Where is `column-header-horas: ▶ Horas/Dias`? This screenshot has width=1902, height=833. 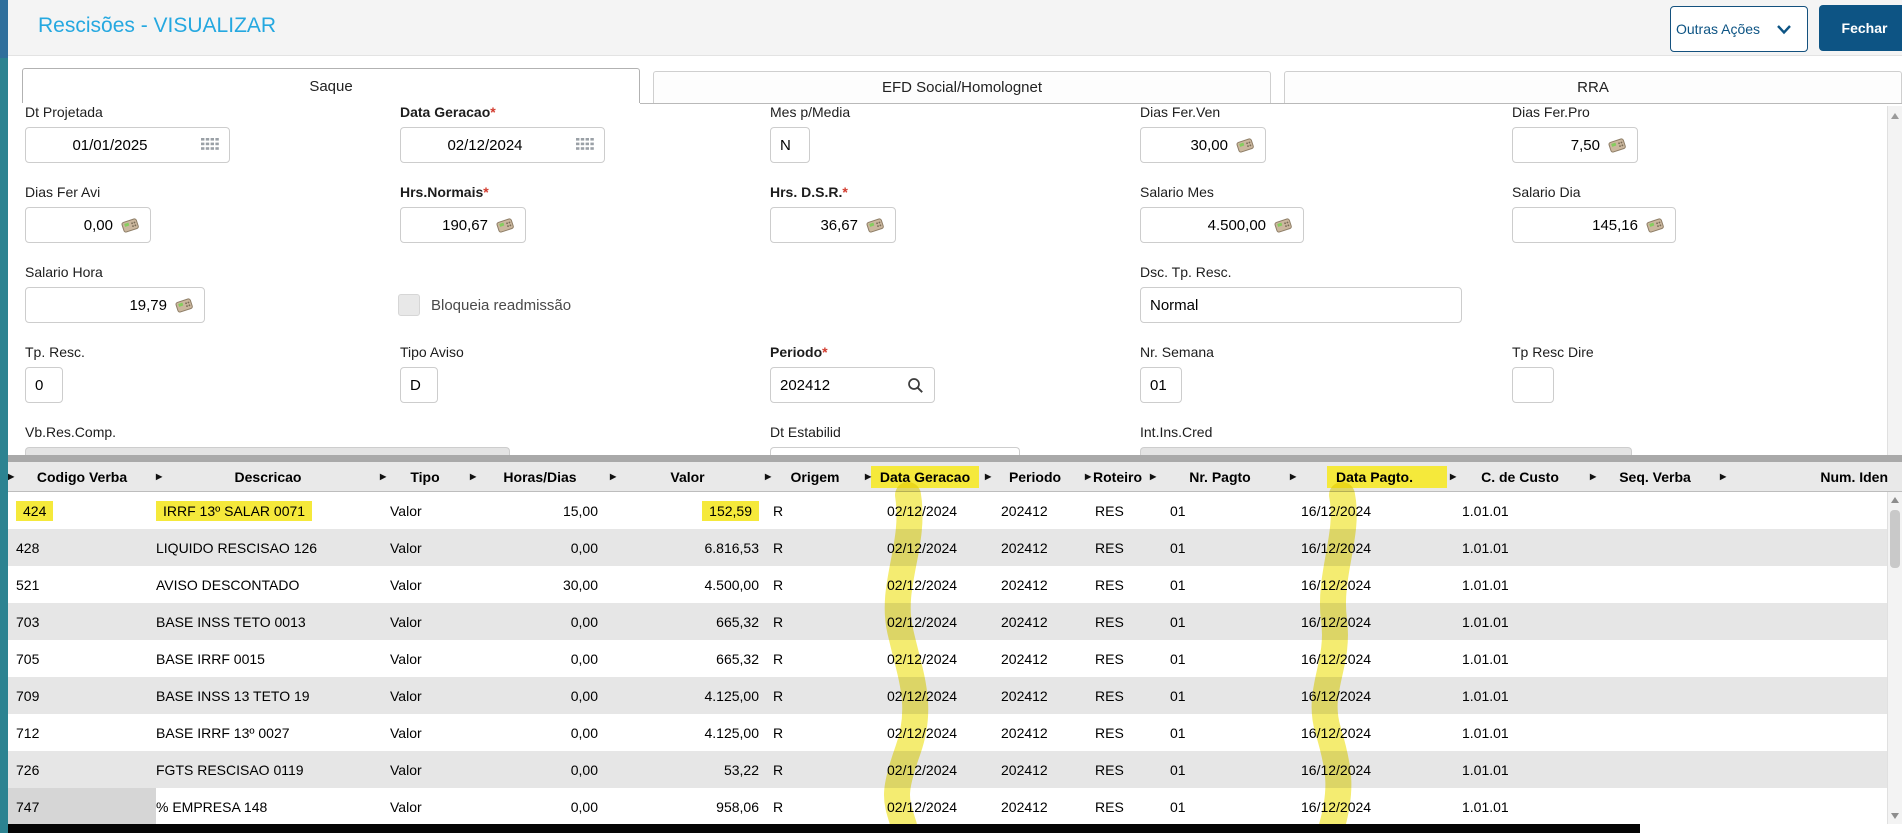 column-header-horas: ▶ Horas/Dias is located at coordinates (540, 477).